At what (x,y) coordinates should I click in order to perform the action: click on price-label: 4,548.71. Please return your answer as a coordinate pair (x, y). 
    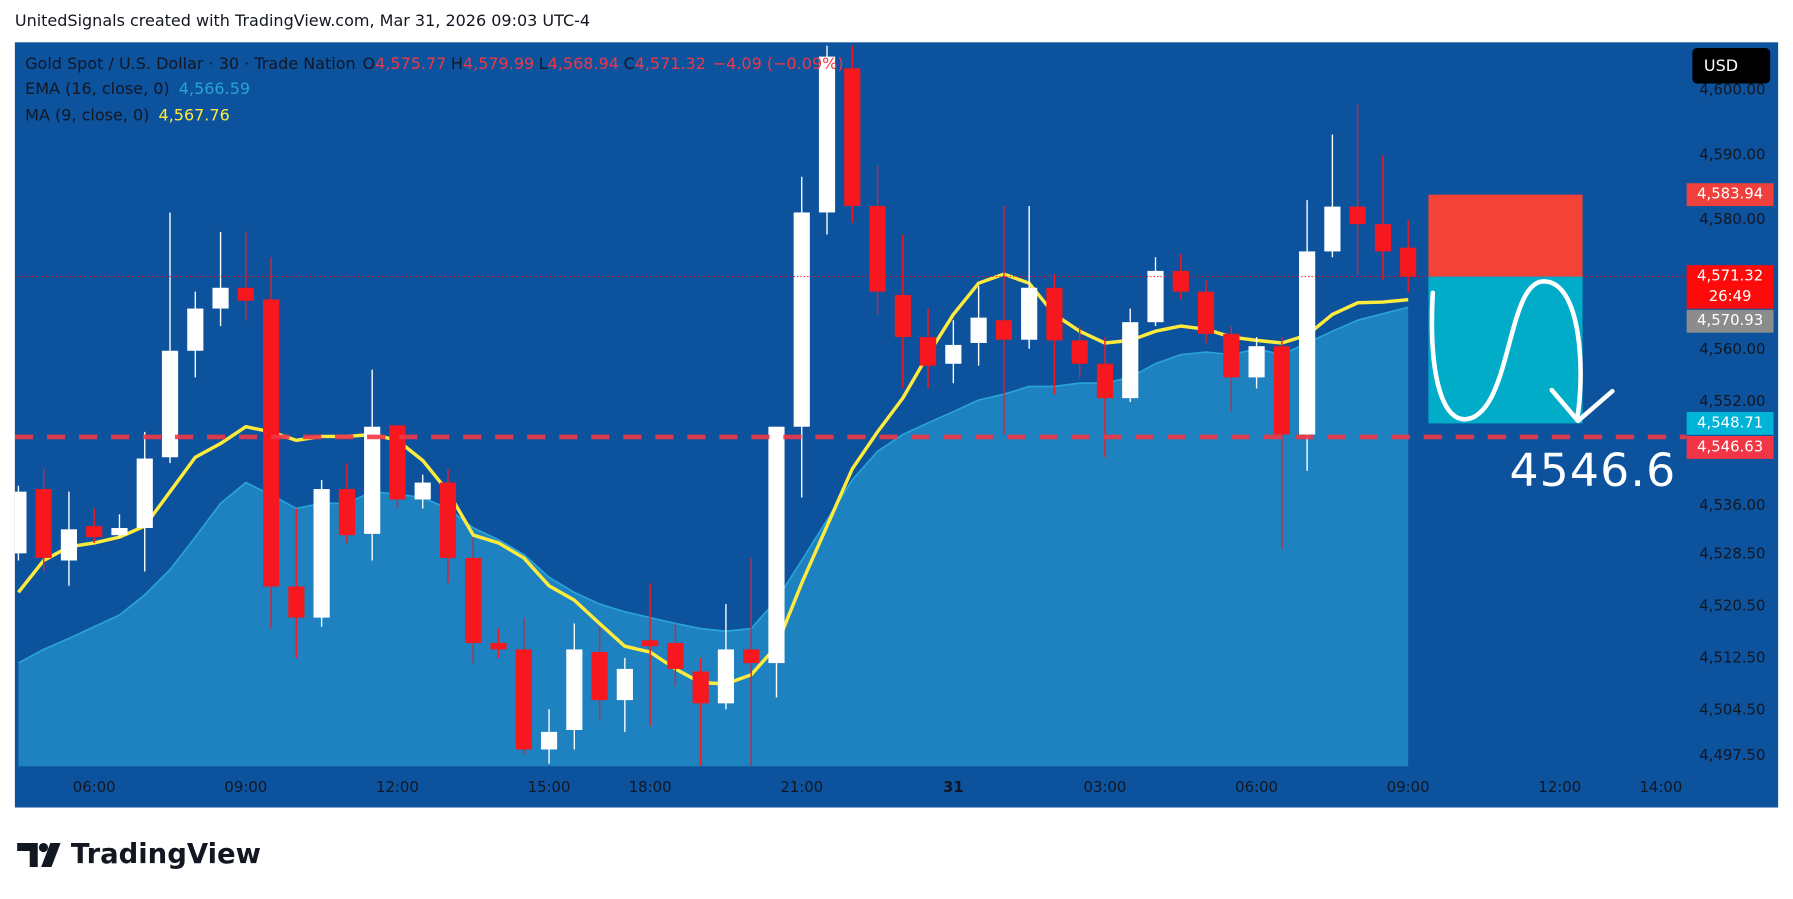
    Looking at the image, I should click on (1730, 422).